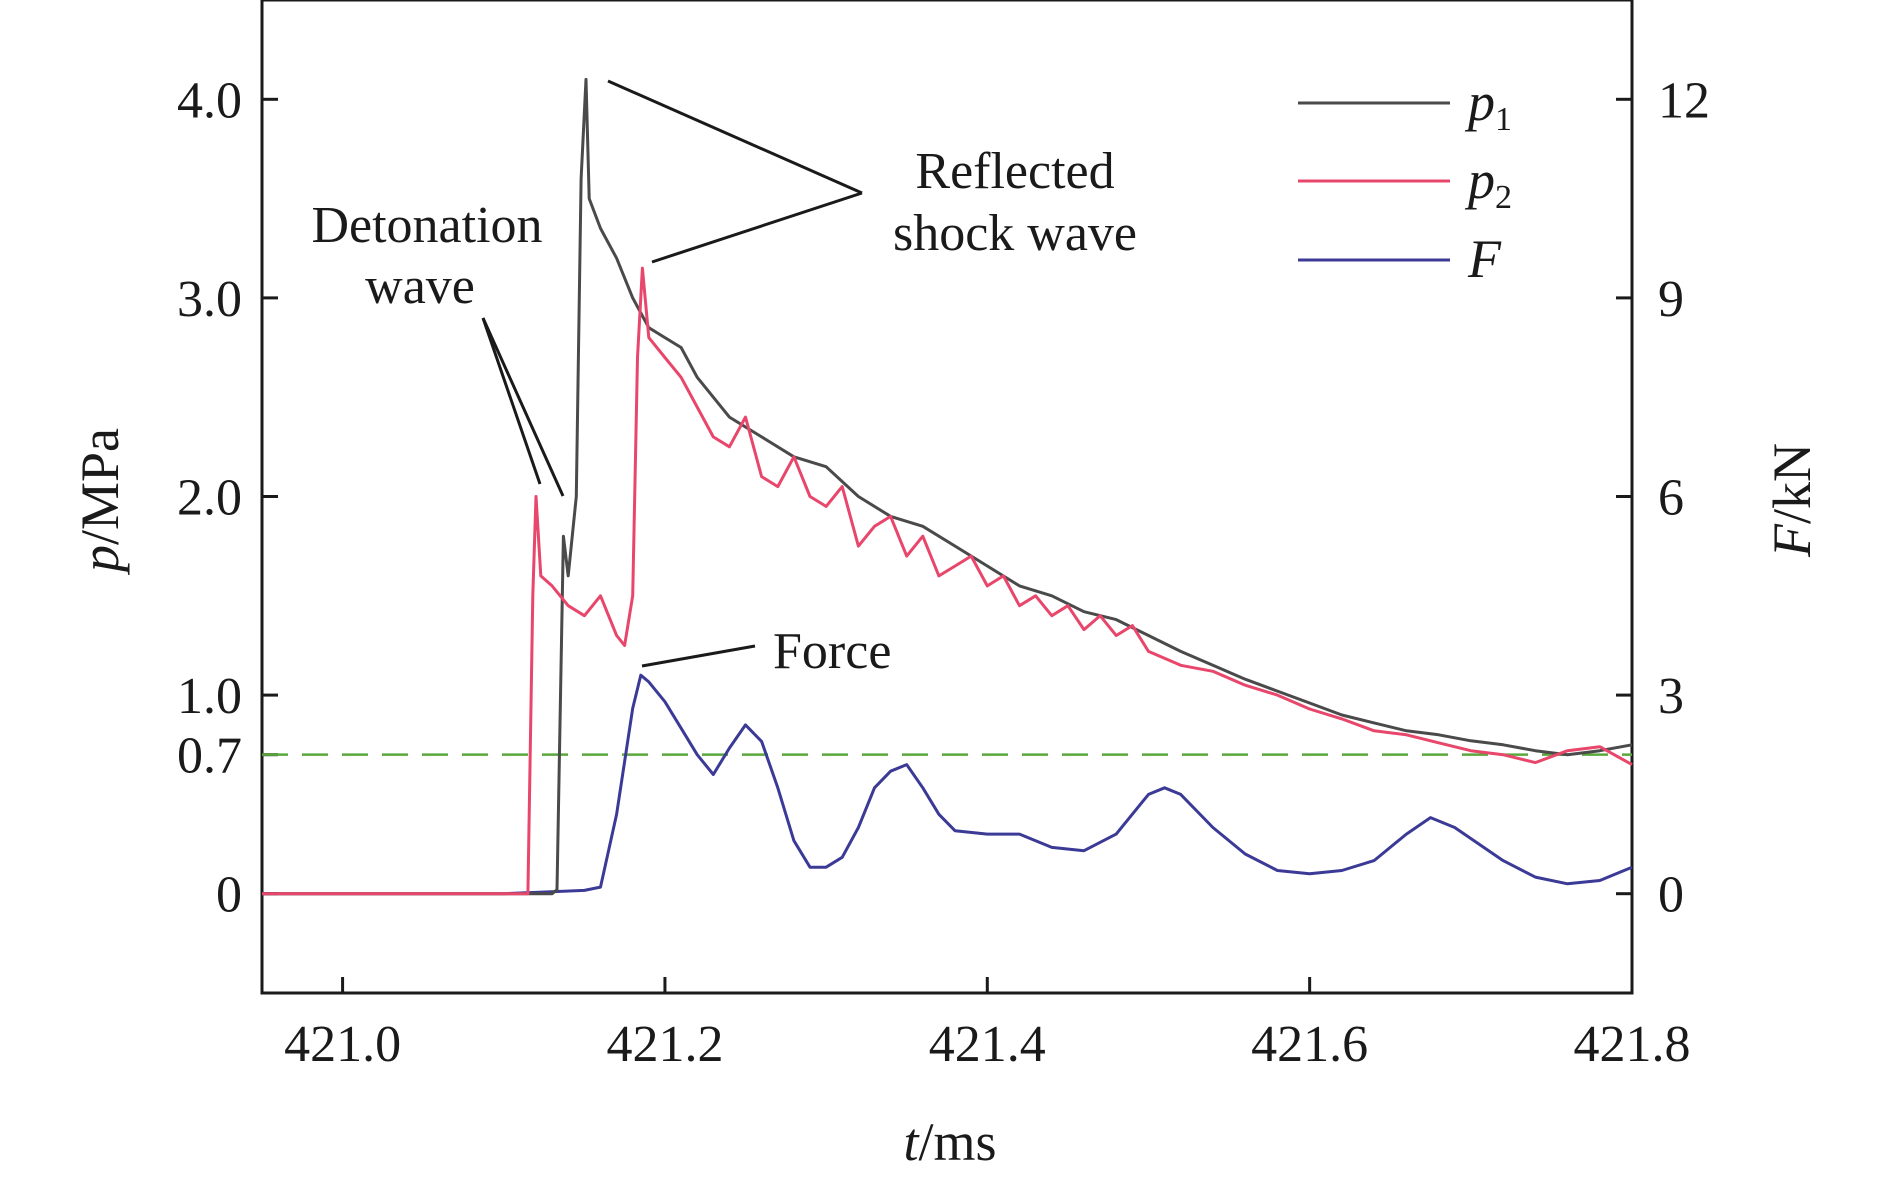 The image size is (1890, 1183). Describe the element at coordinates (1632, 1044) in the screenshot. I see `x-tick-label: 421.8` at that location.